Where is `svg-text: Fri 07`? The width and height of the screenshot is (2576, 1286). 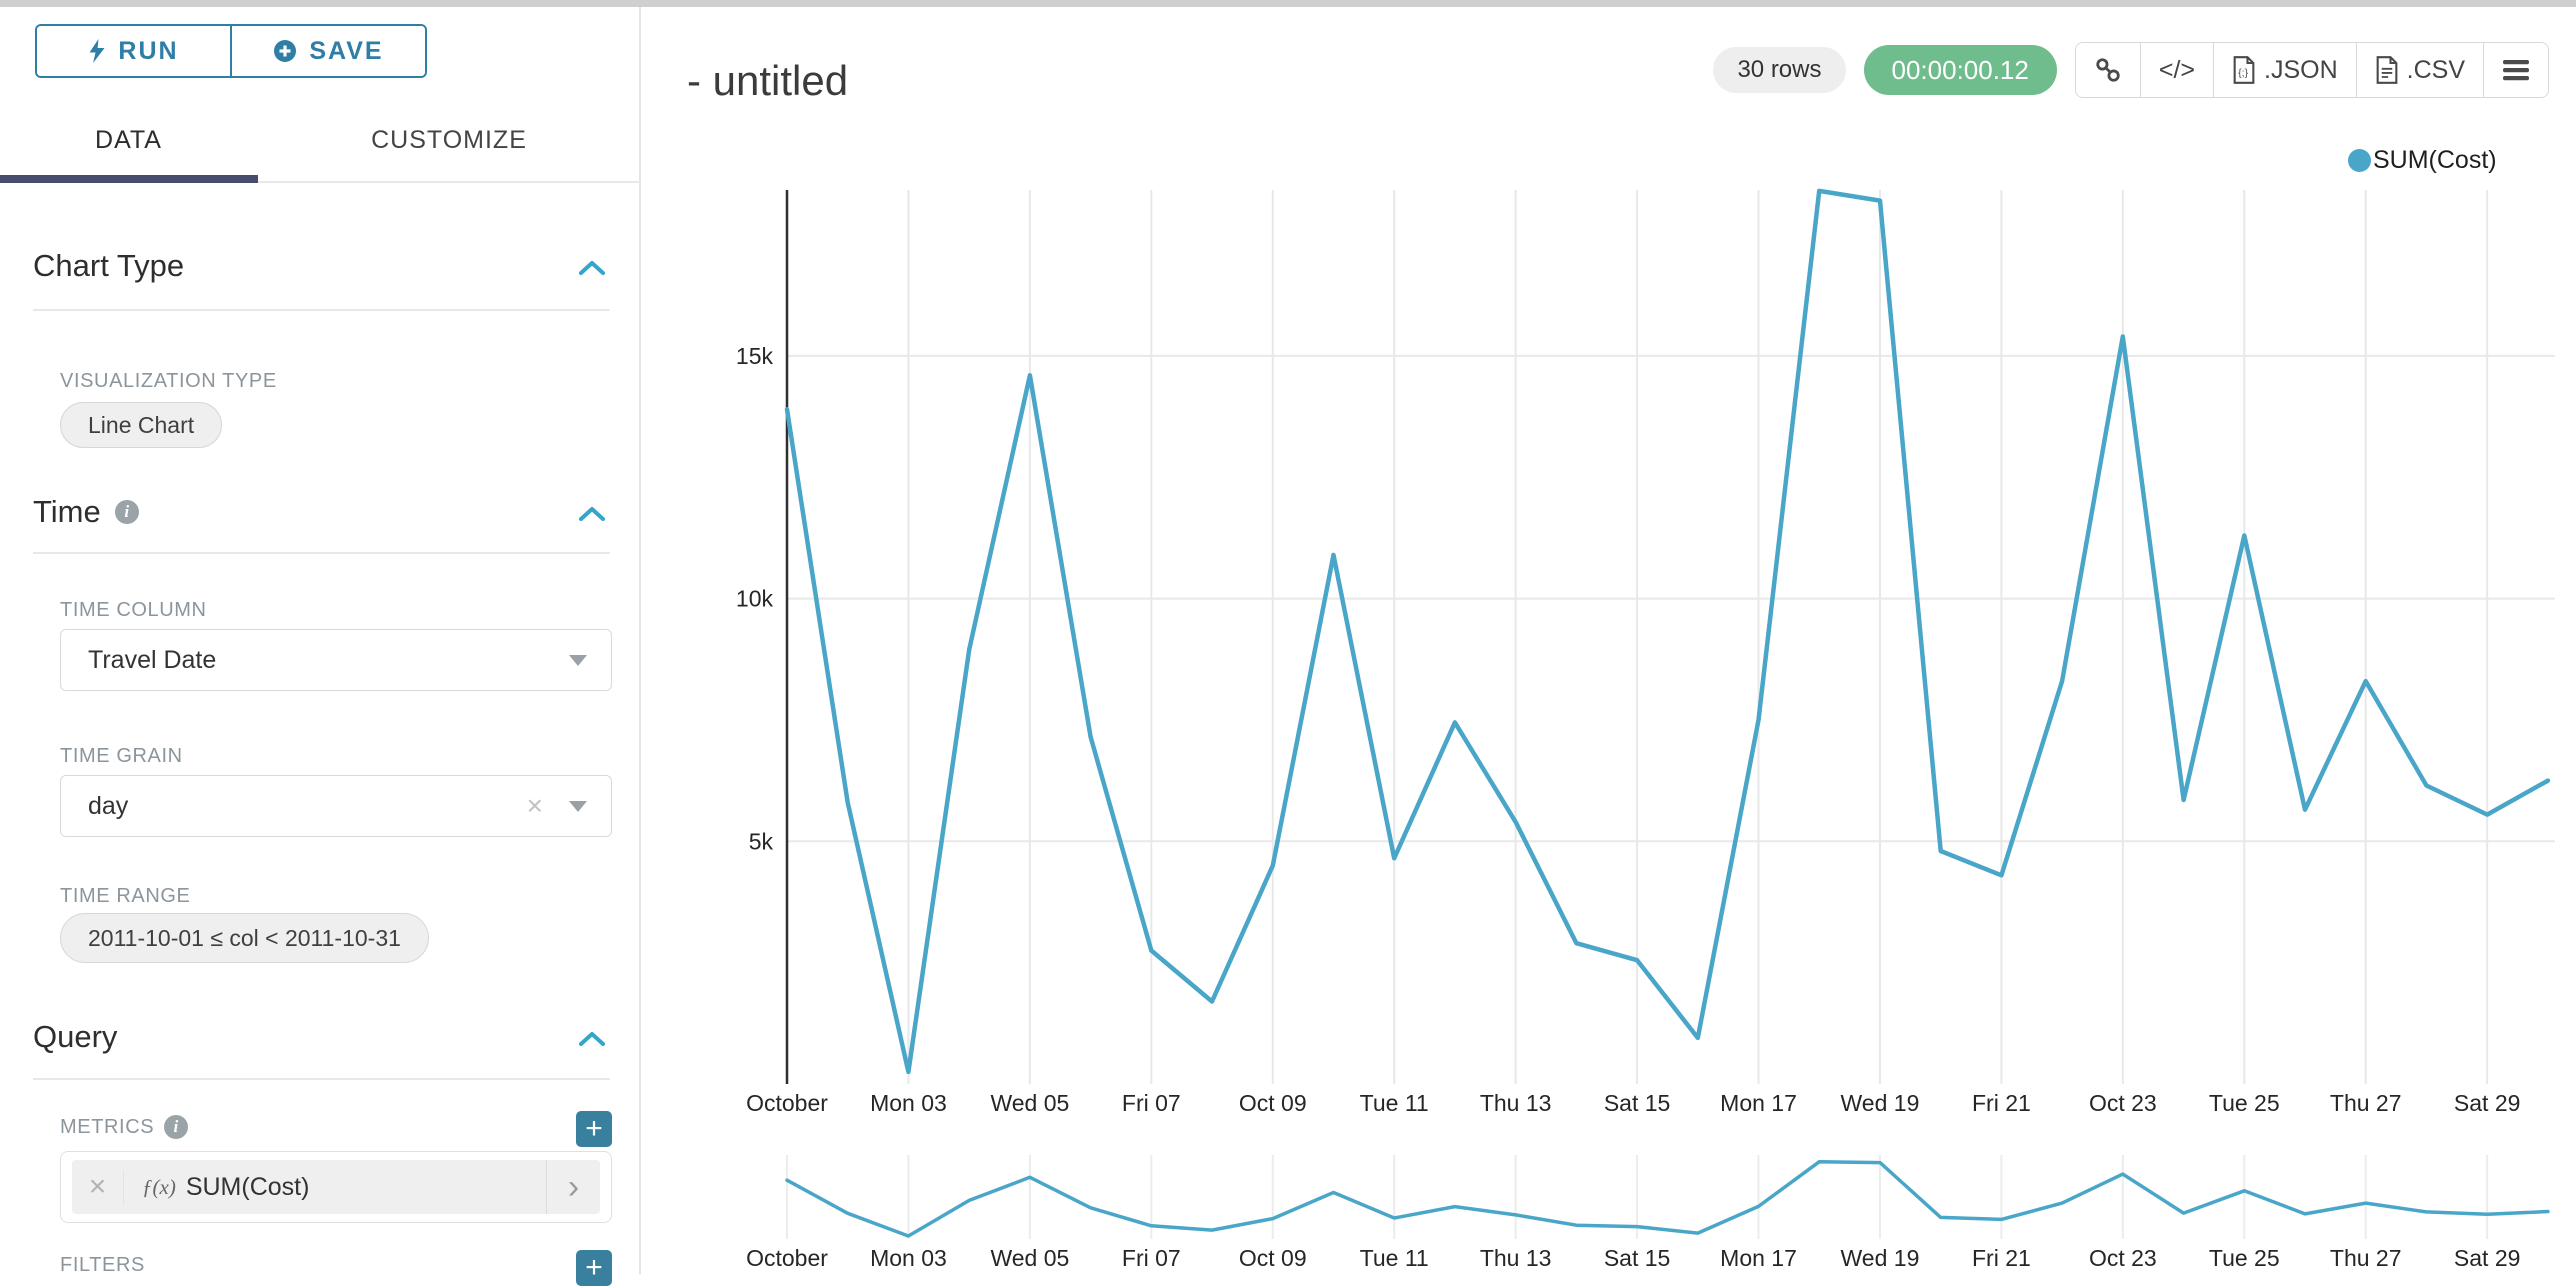
svg-text: Fri 07 is located at coordinates (1151, 1103).